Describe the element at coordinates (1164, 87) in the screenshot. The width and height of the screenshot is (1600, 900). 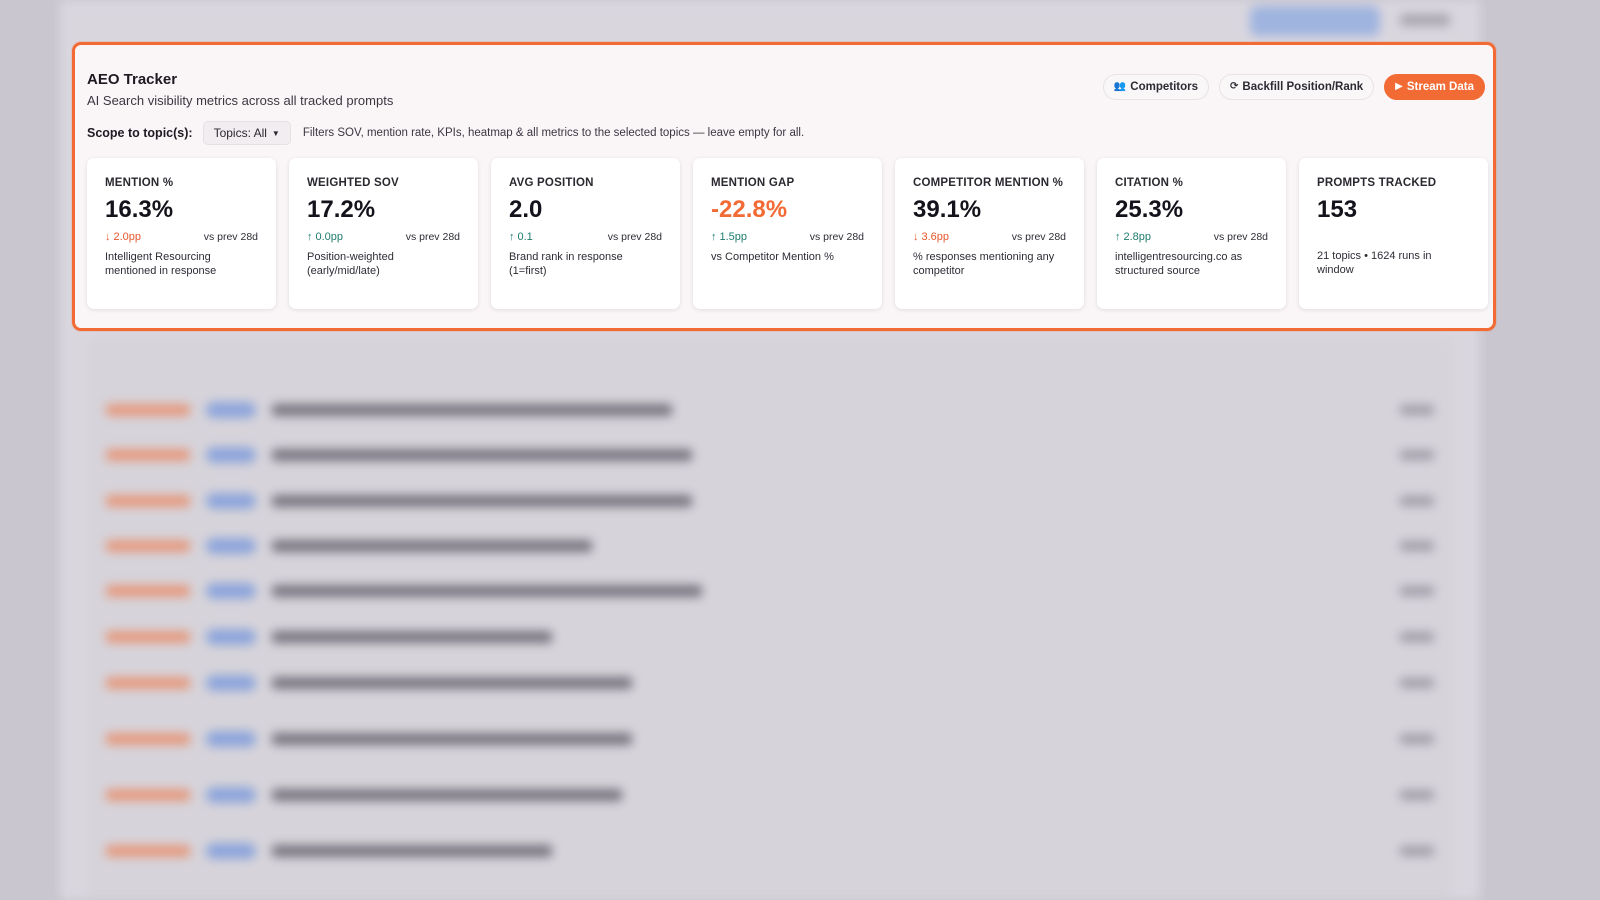
I see `competitors-button-label: Competitors` at that location.